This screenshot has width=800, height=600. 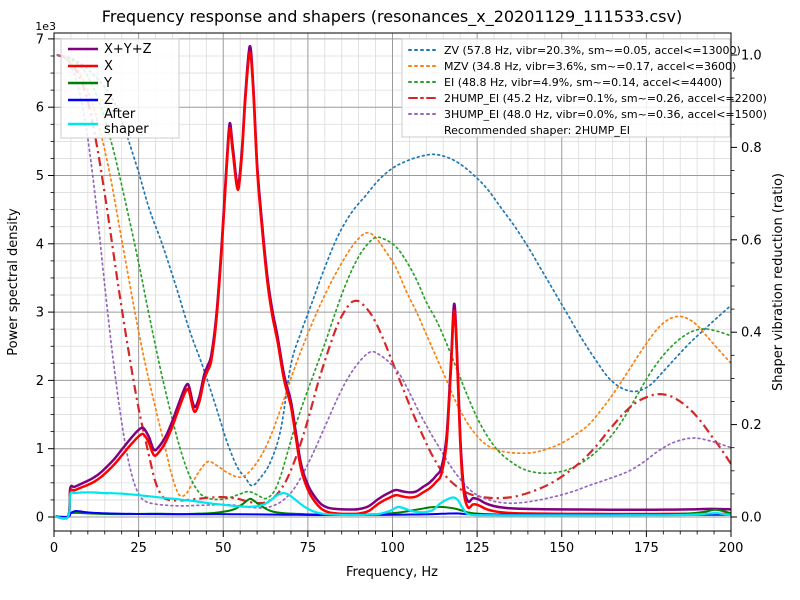 What do you see at coordinates (751, 333) in the screenshot?
I see `tick-label: 0.4` at bounding box center [751, 333].